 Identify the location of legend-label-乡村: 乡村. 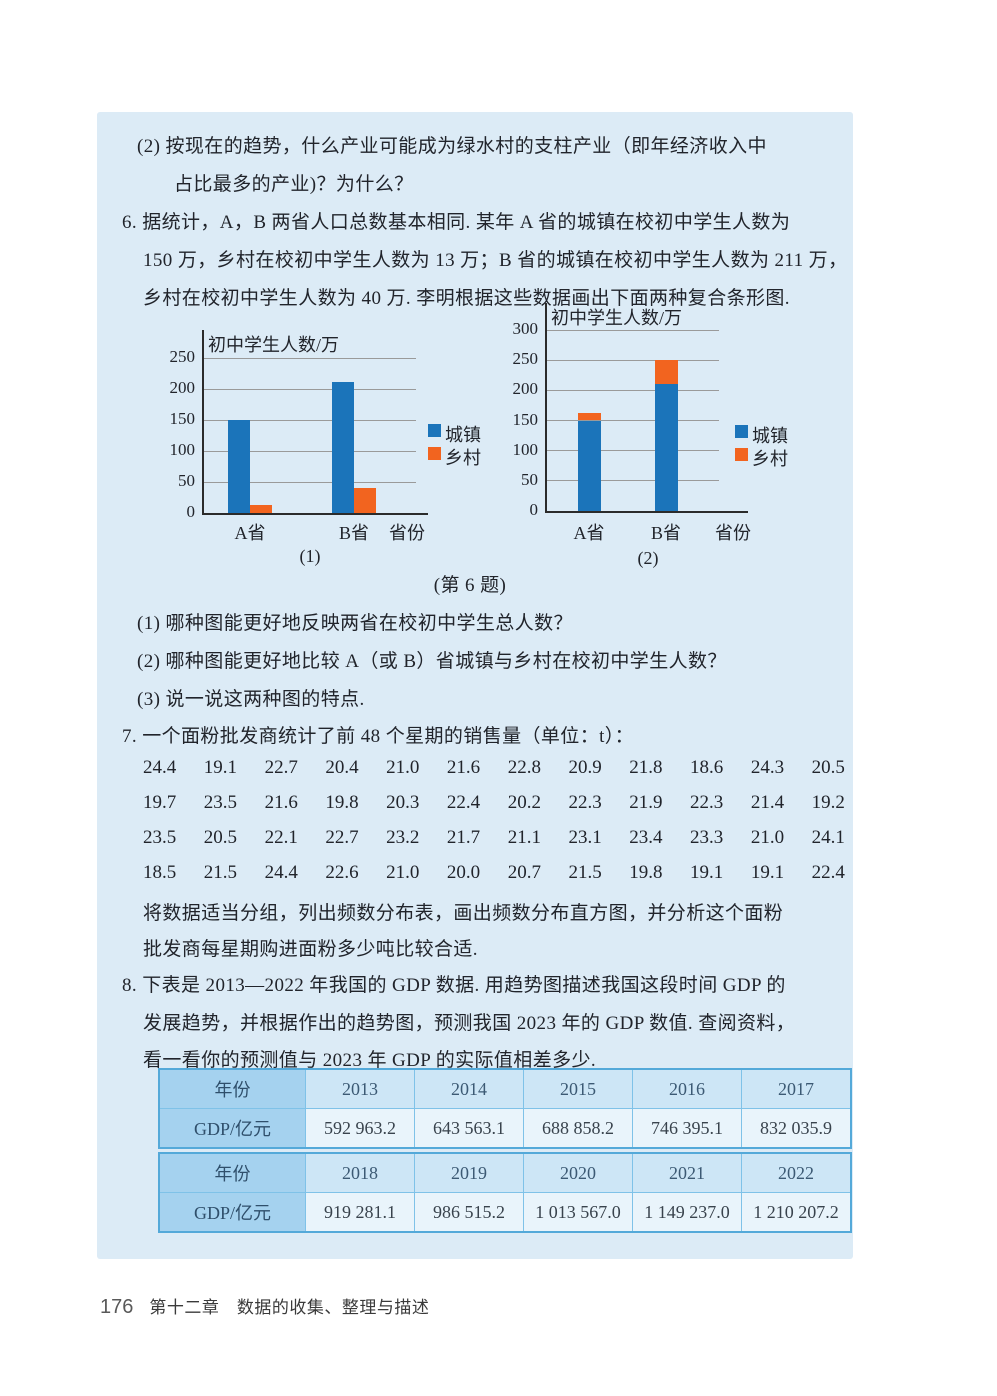
(463, 458).